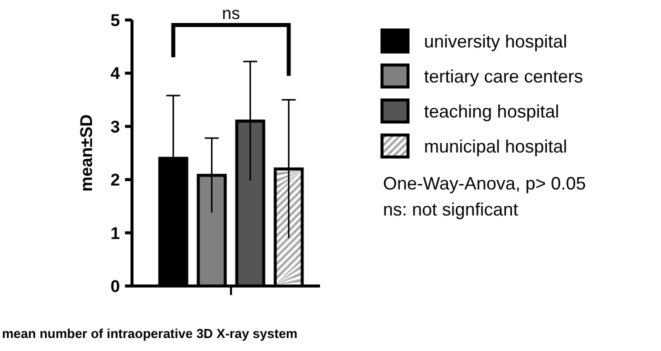 The image size is (661, 351). What do you see at coordinates (115, 233) in the screenshot?
I see `y-tick-label: 1` at bounding box center [115, 233].